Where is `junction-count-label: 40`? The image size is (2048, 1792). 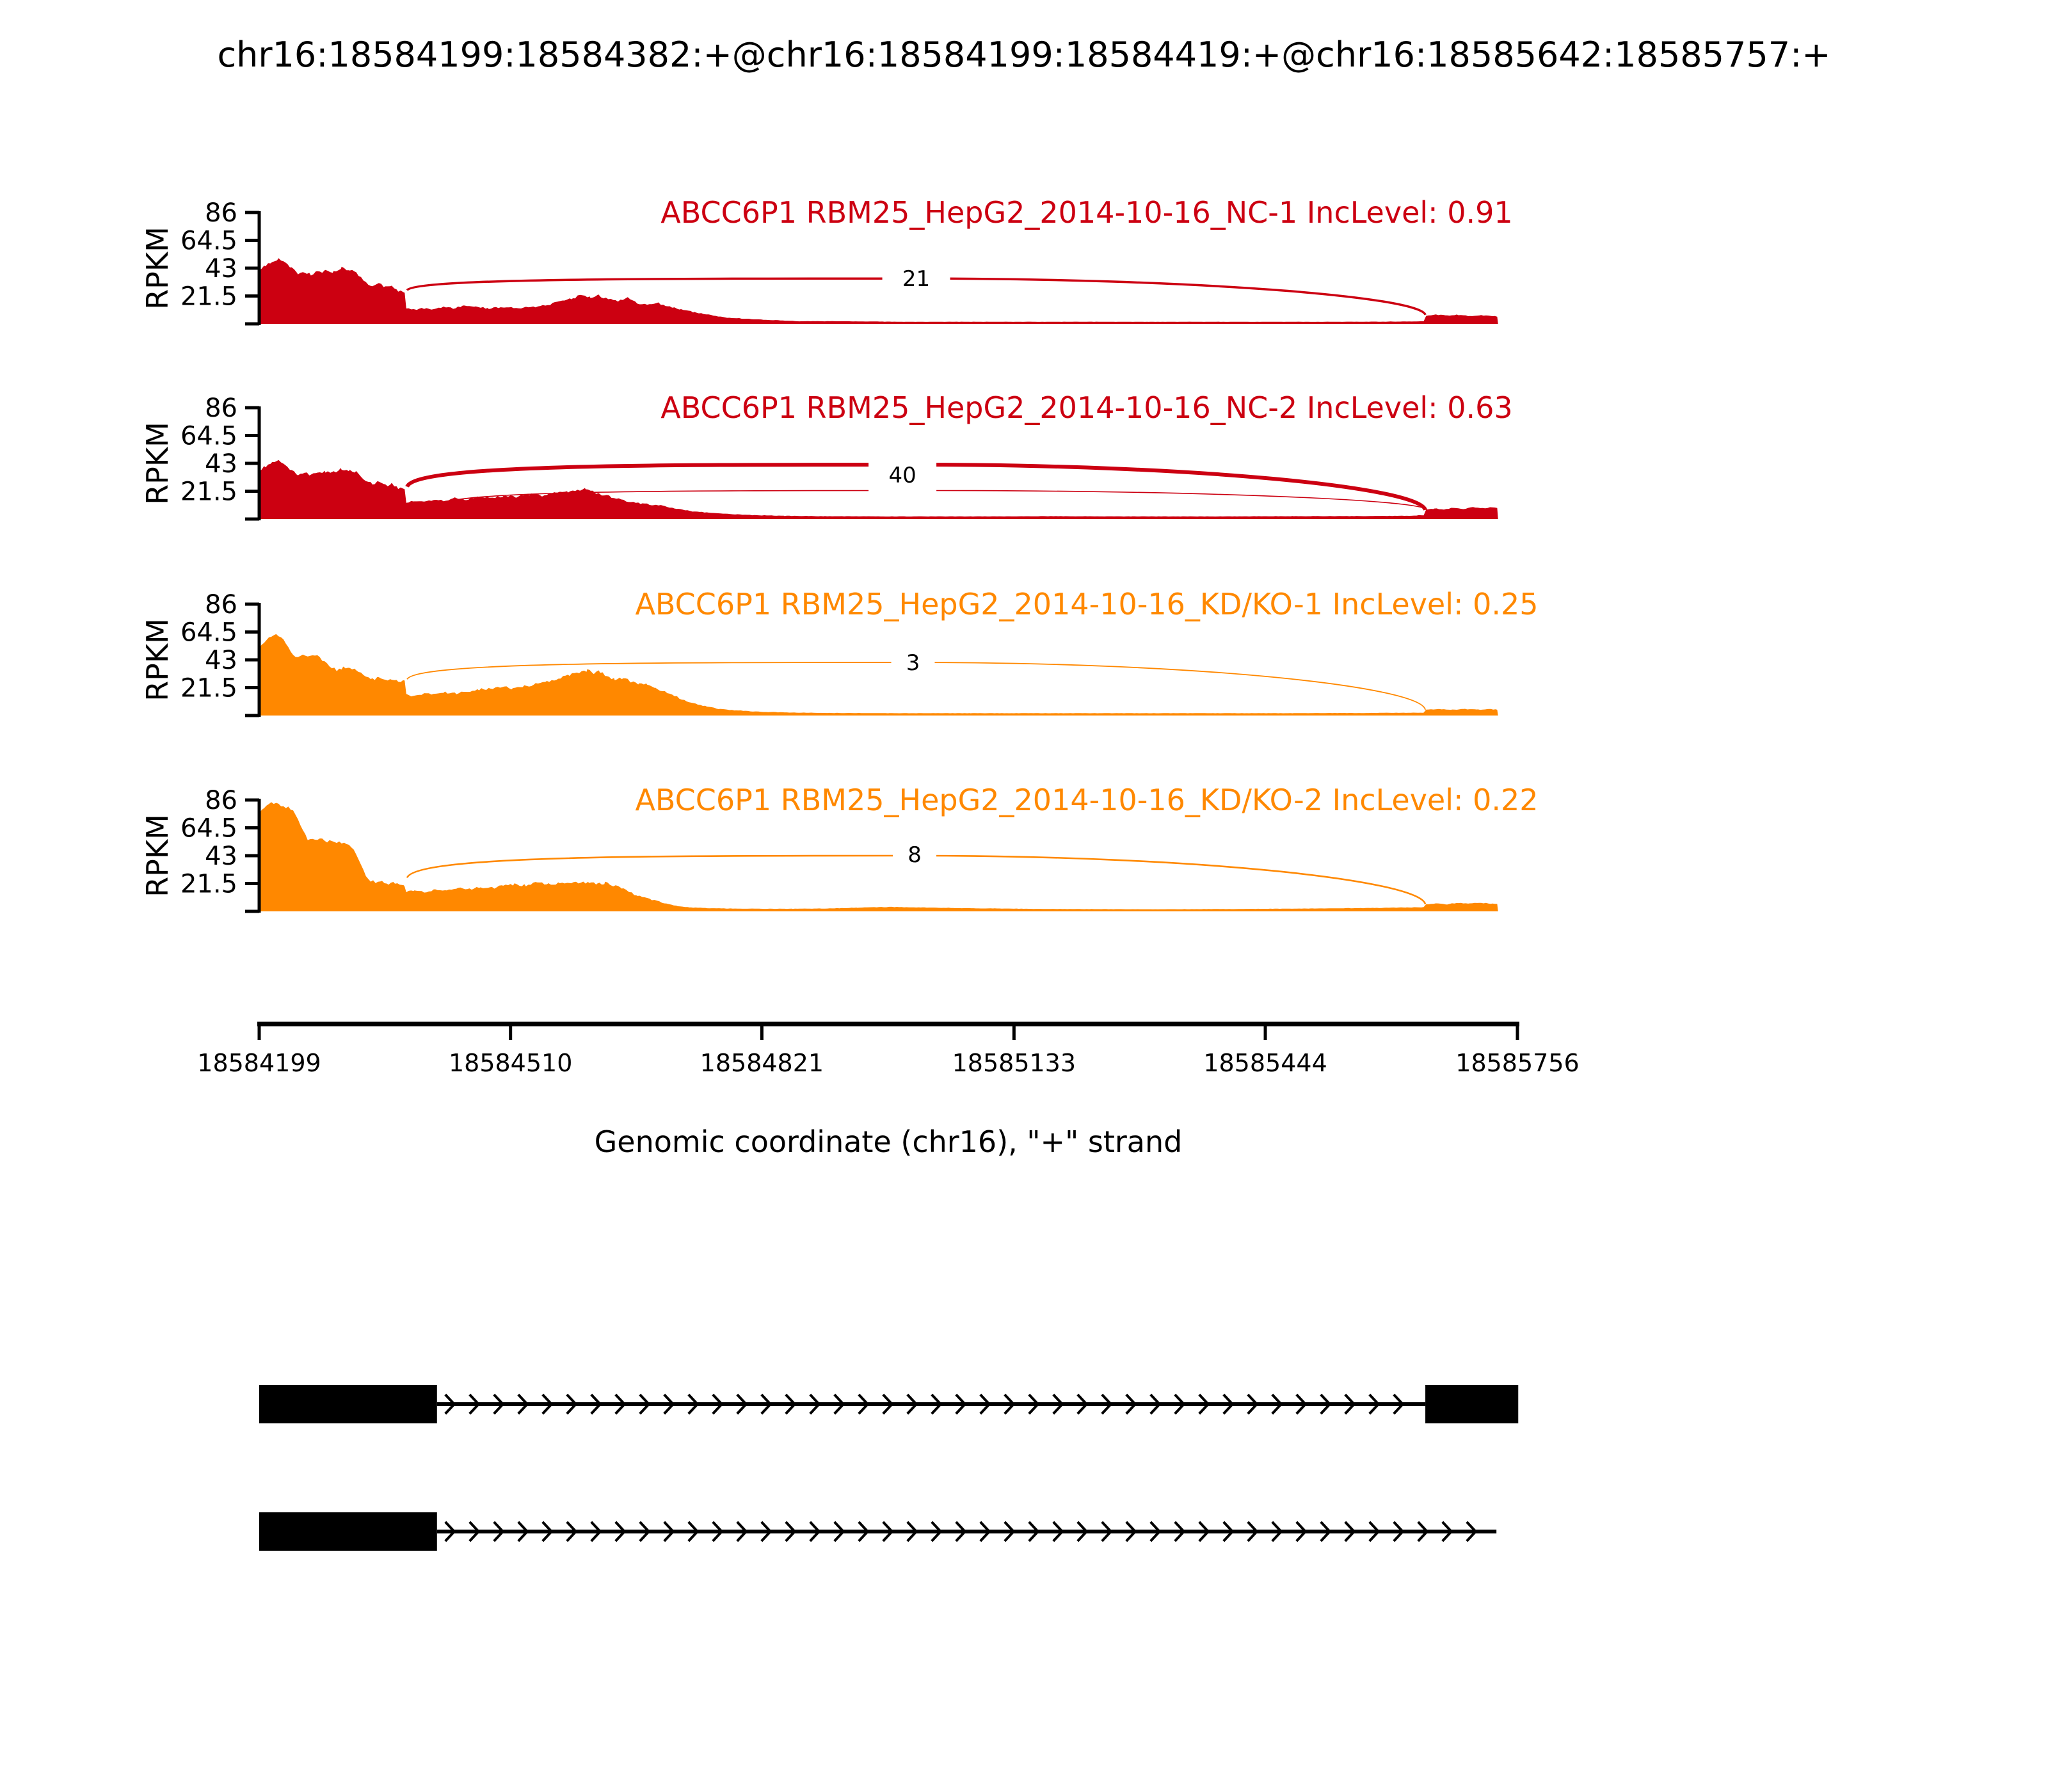 junction-count-label: 40 is located at coordinates (902, 475).